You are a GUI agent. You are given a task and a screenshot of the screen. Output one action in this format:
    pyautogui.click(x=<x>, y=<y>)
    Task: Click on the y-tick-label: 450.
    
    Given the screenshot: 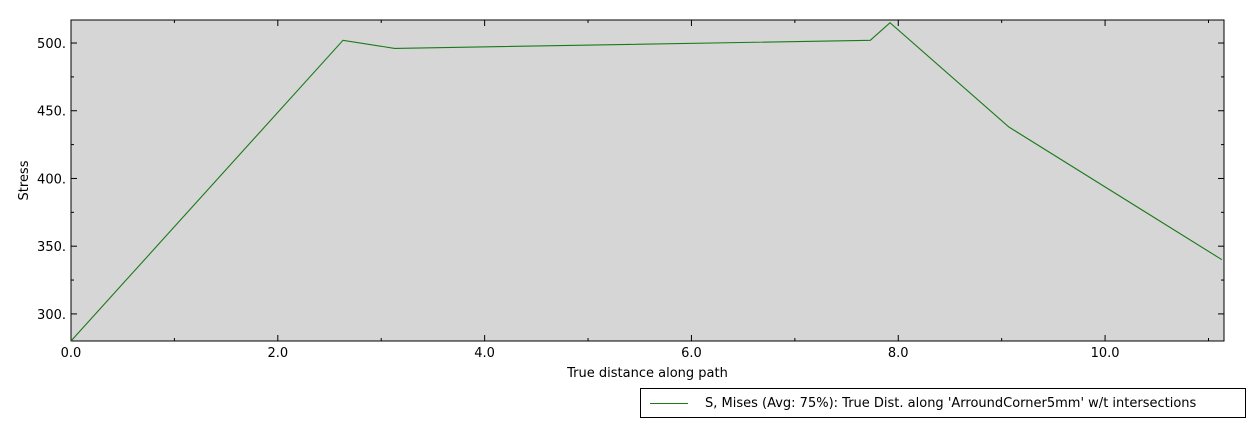 What is the action you would take?
    pyautogui.click(x=51, y=112)
    